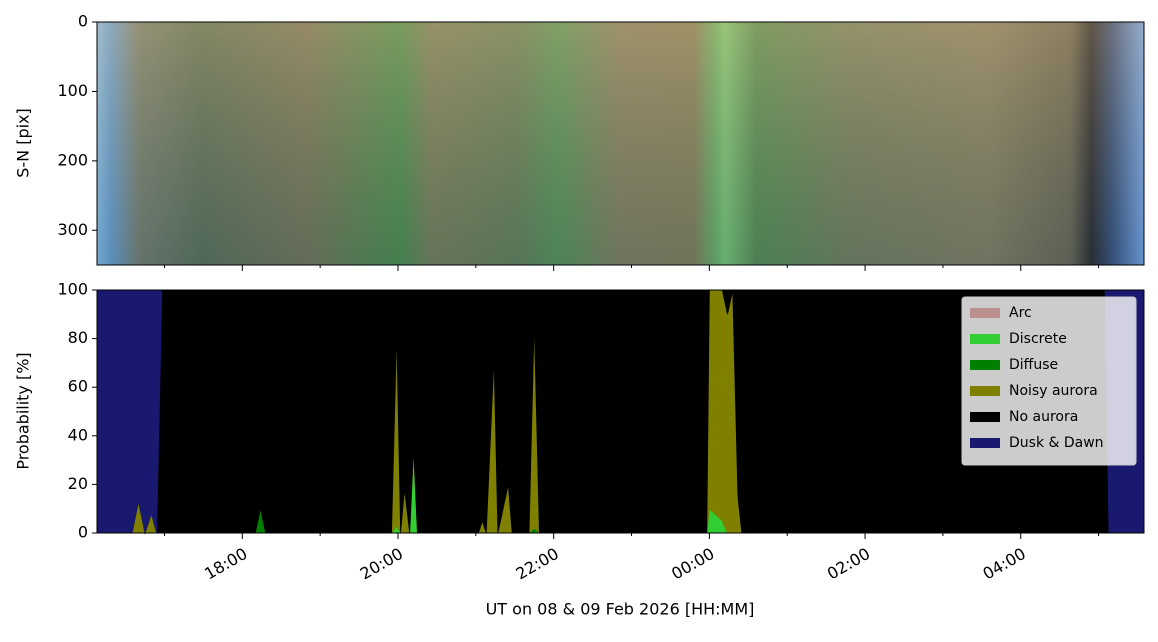  I want to click on y-axis-label: Probability [%], so click(23, 410).